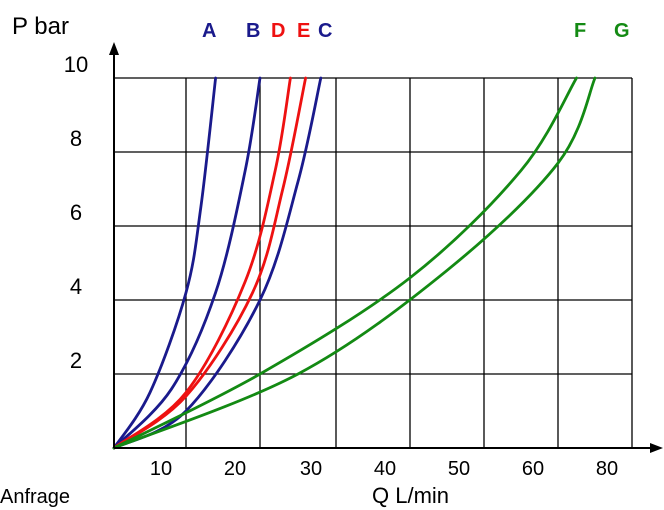  What do you see at coordinates (311, 469) in the screenshot?
I see `x-tick-label-30: 30` at bounding box center [311, 469].